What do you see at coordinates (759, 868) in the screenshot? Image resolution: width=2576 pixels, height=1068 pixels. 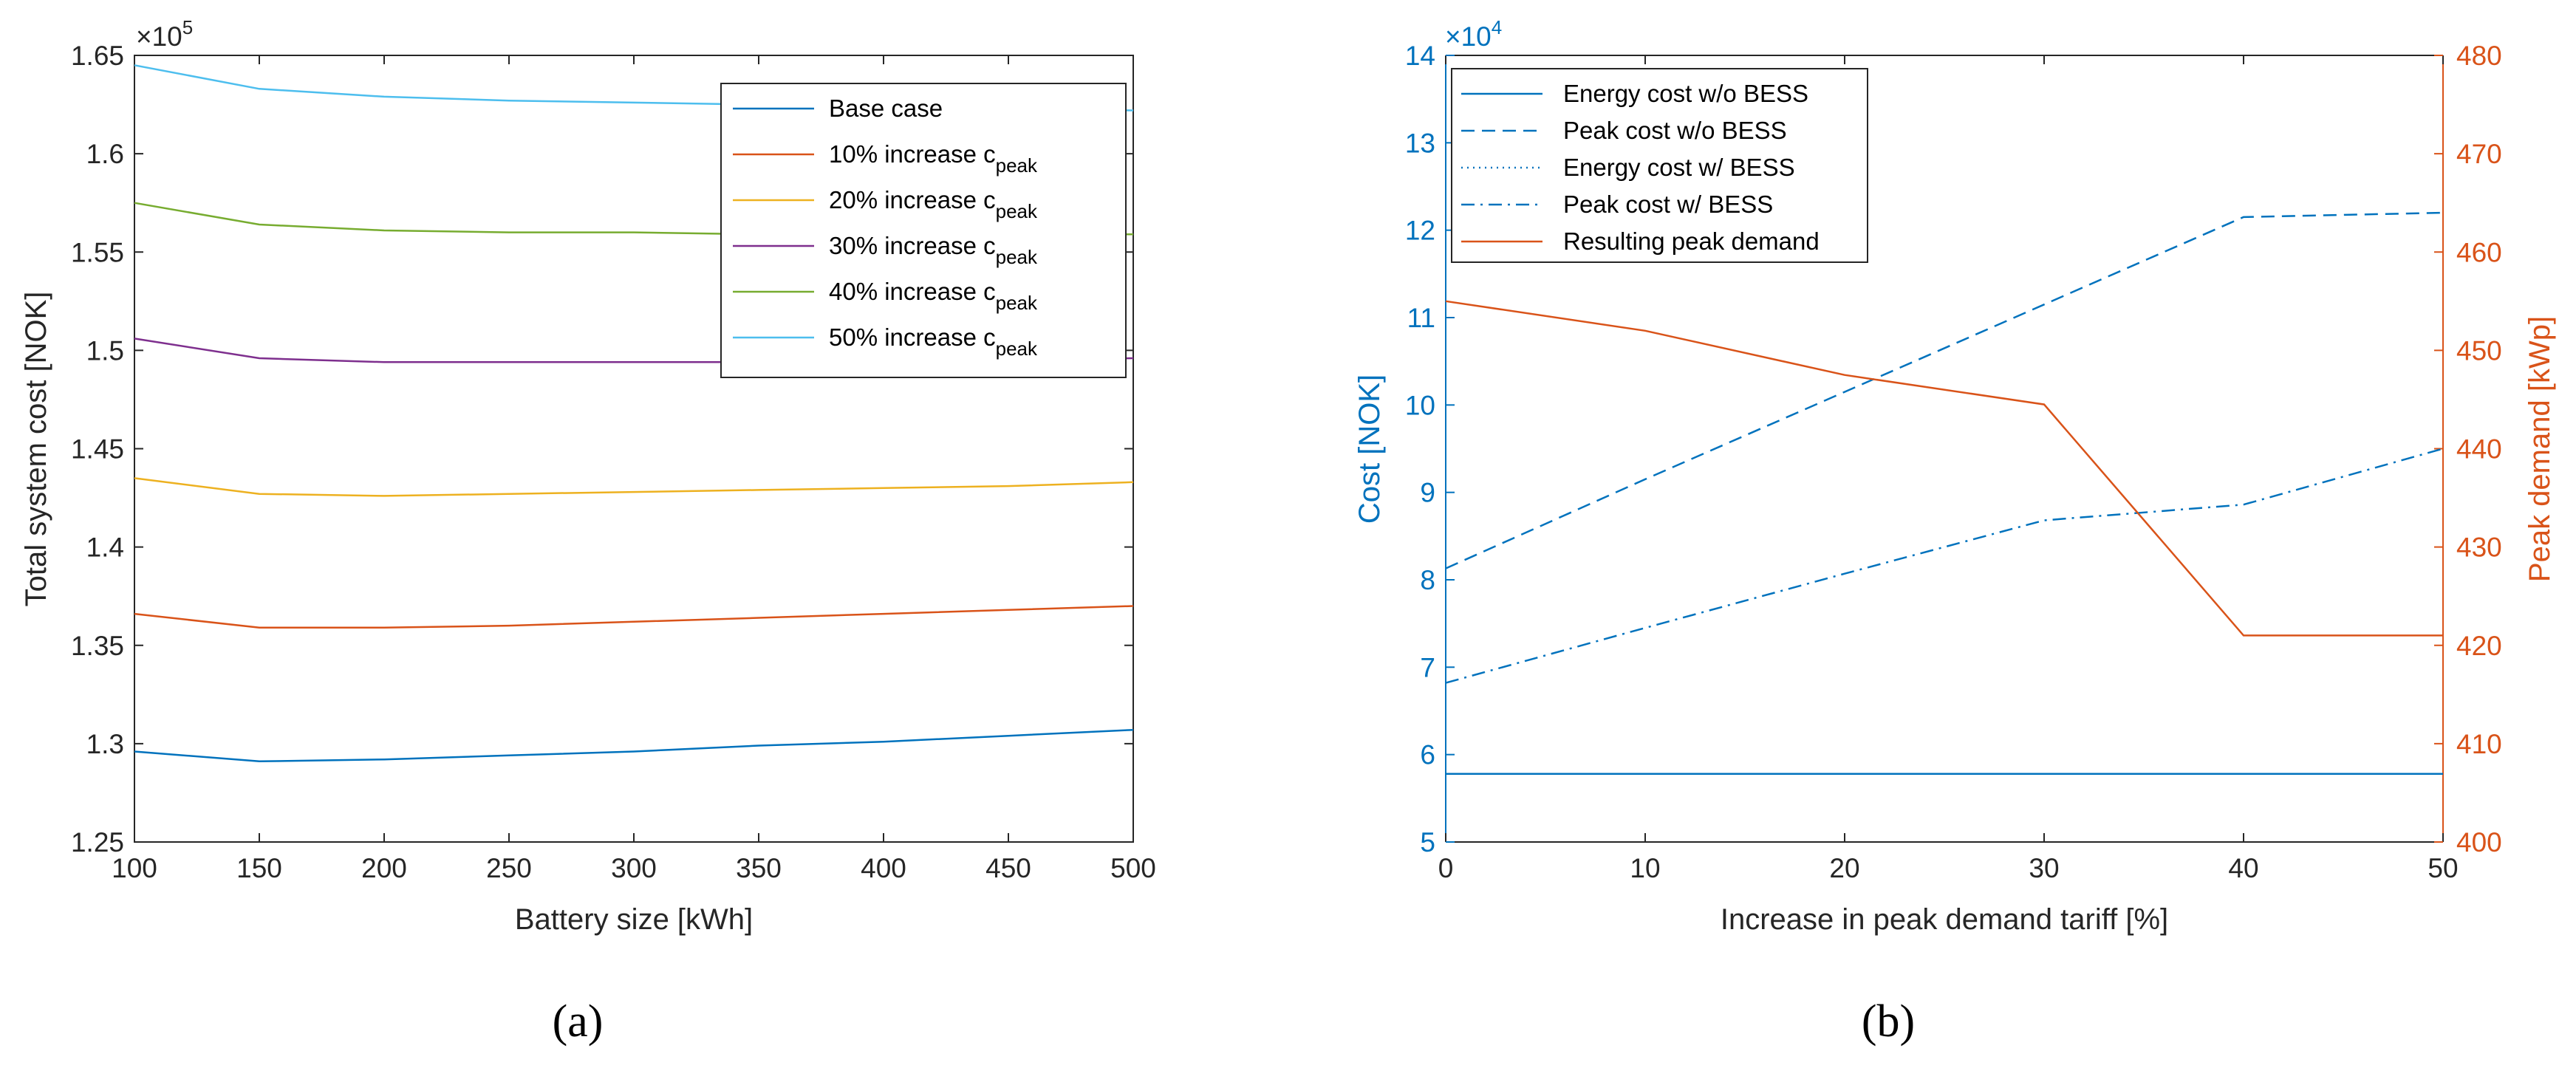 I see `x-tick-label-a: 350` at bounding box center [759, 868].